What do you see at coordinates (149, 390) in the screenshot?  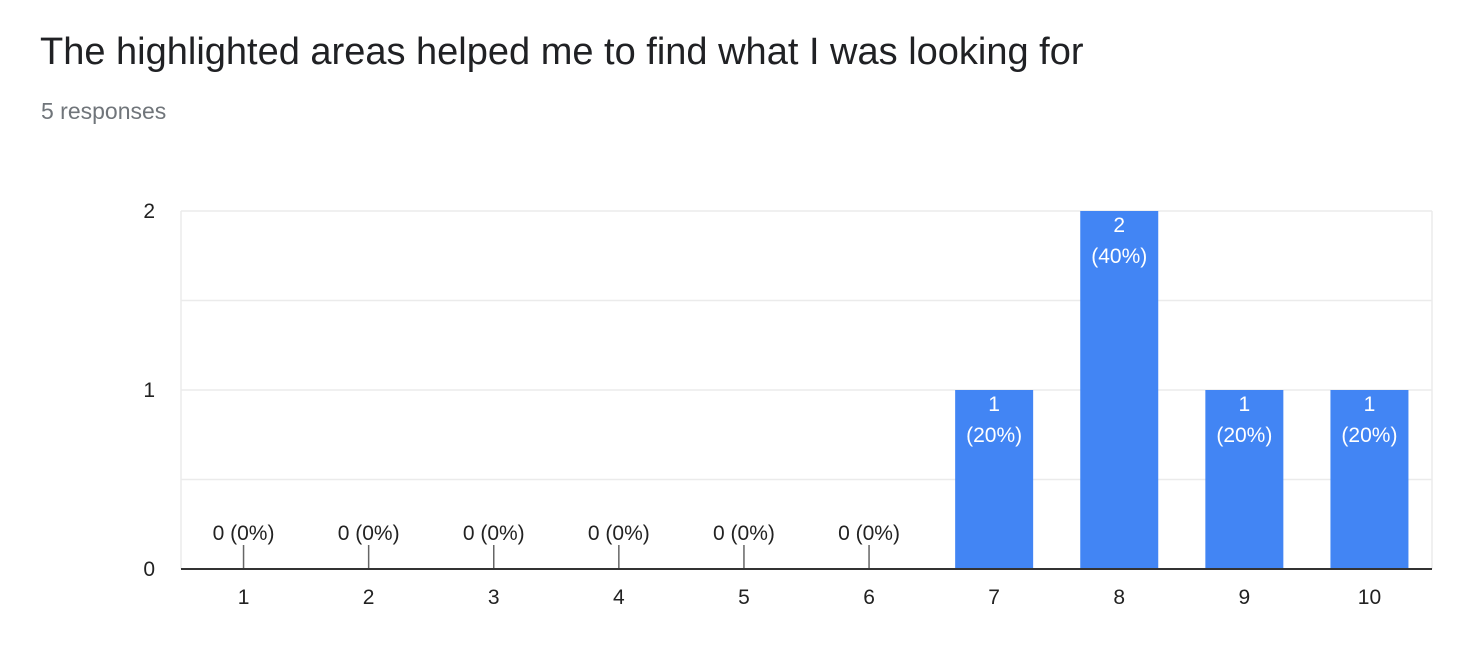 I see `y-tick-label: 1` at bounding box center [149, 390].